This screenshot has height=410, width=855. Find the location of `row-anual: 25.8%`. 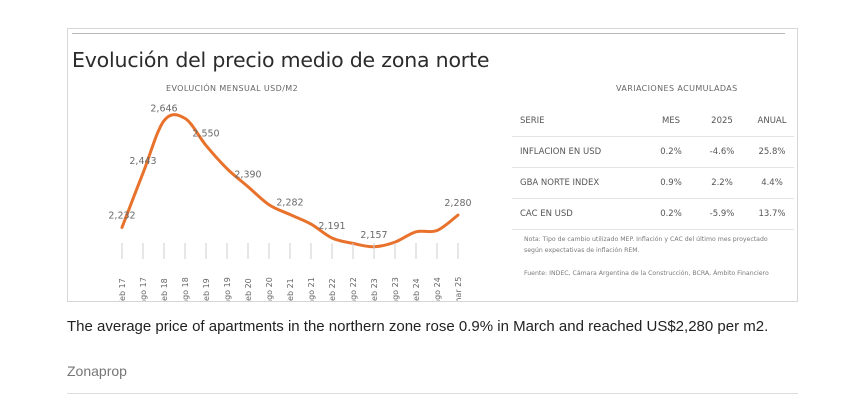

row-anual: 25.8% is located at coordinates (772, 152).